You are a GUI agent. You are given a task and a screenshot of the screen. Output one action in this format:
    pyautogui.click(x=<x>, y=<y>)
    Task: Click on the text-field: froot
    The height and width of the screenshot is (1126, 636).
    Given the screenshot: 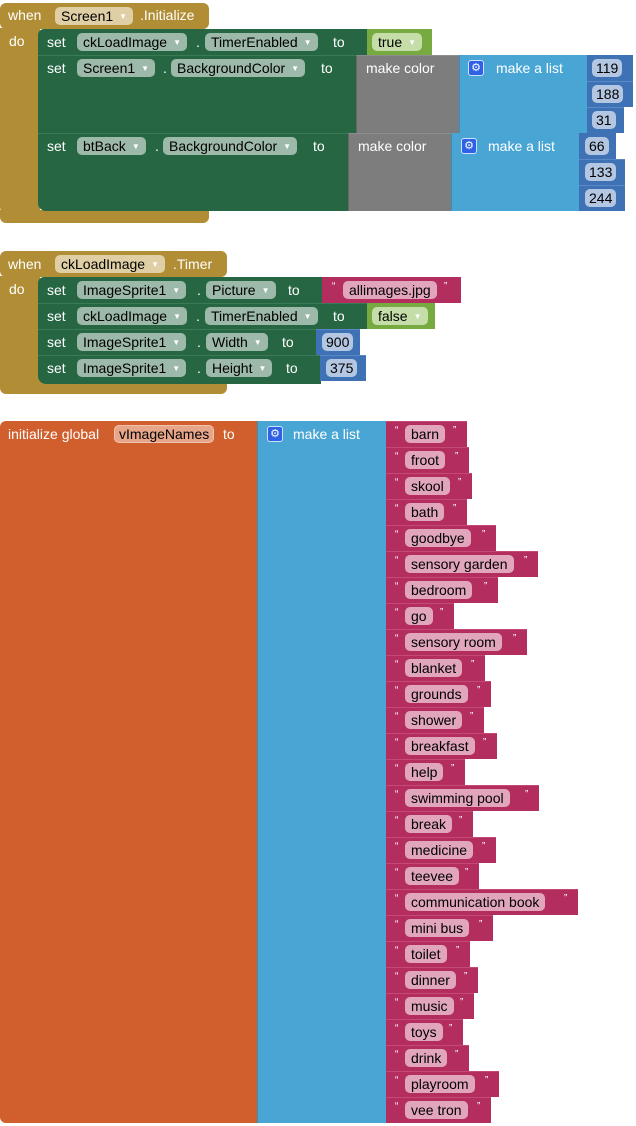 What is the action you would take?
    pyautogui.click(x=425, y=460)
    